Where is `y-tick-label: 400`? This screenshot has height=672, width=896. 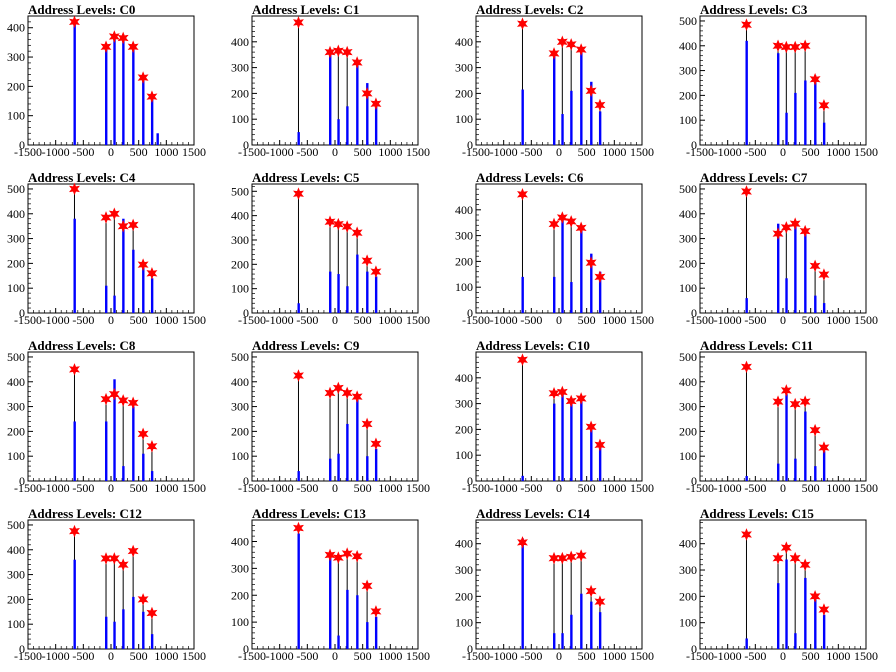
y-tick-label: 400 is located at coordinates (16, 382).